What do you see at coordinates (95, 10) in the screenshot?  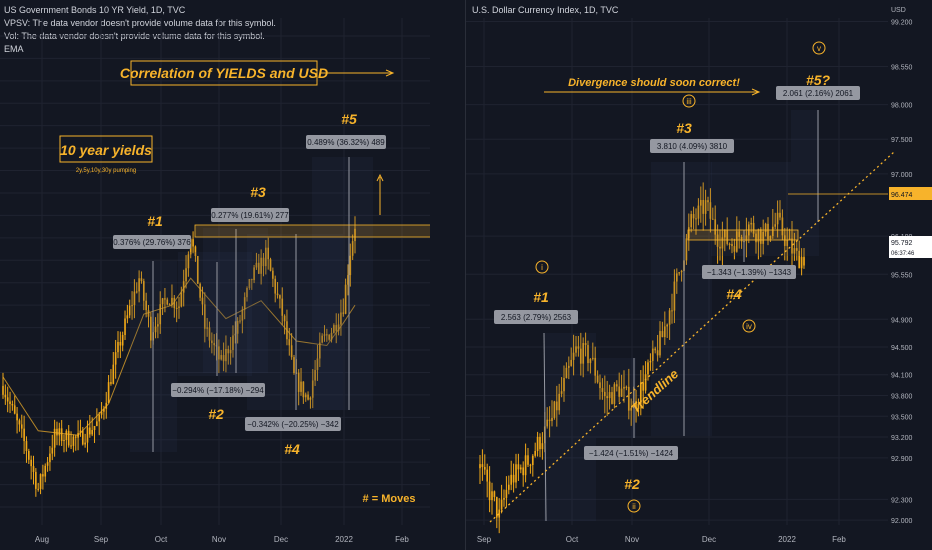 I see `yield-chart-title: US Government Bonds 10 YR Yield, 1D, TVC` at bounding box center [95, 10].